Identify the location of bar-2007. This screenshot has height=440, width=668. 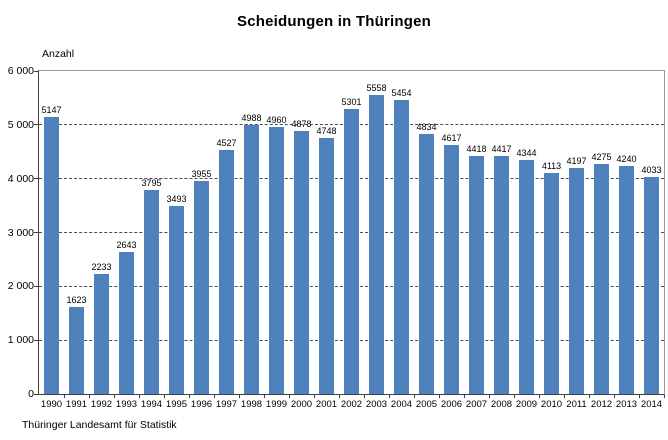
(476, 275).